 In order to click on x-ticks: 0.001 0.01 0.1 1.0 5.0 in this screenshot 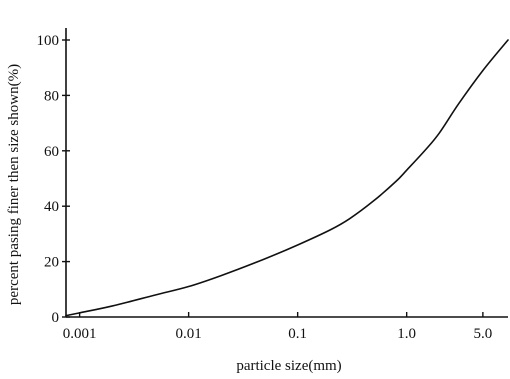, I will do `click(278, 327)`.